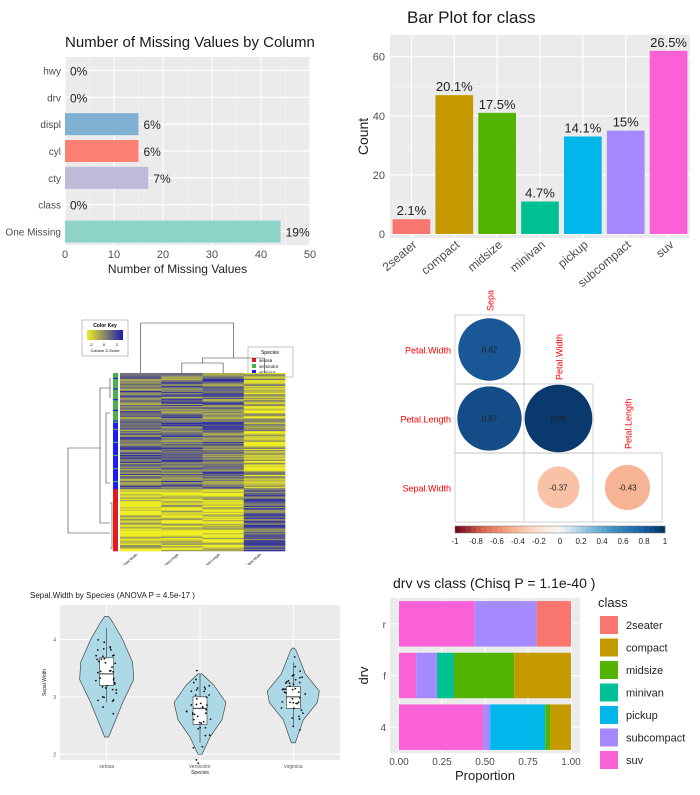  Describe the element at coordinates (573, 253) in the screenshot. I see `x-tick-label: pickup` at that location.